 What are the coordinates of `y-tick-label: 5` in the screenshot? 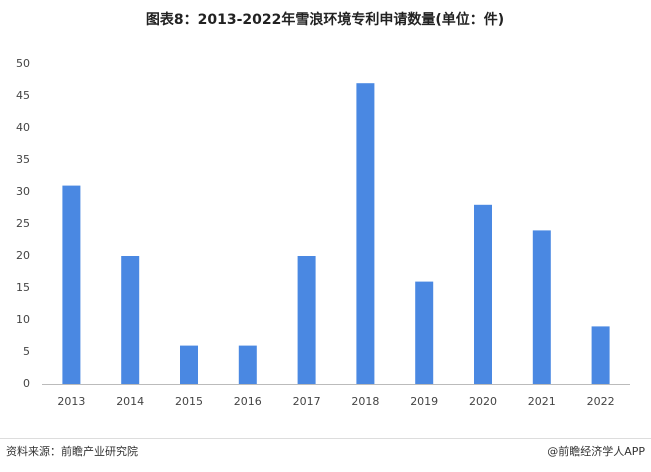 It's located at (26, 351).